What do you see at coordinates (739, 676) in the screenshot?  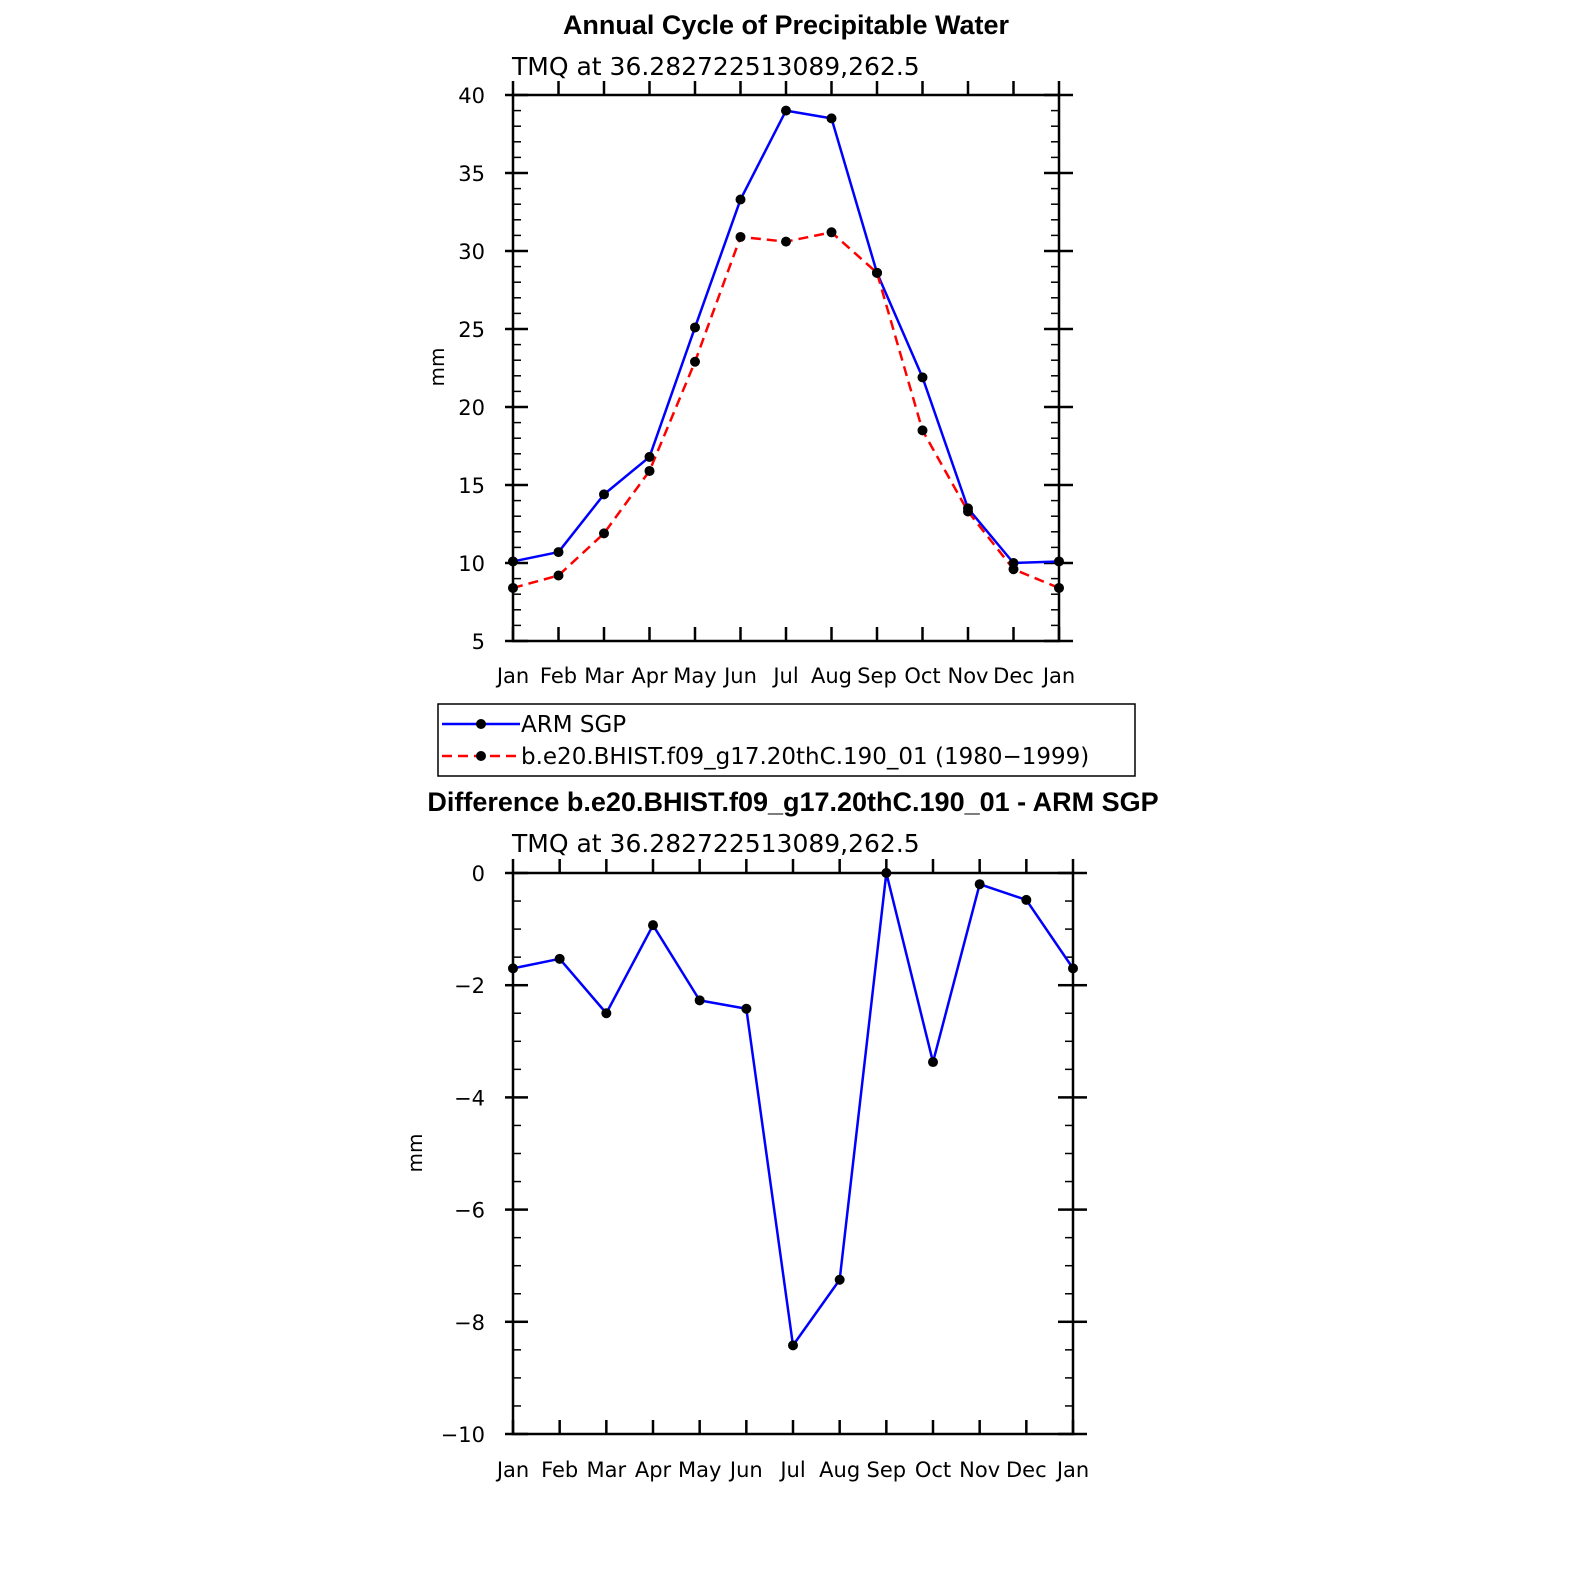 I see `chart1-x-tick-label: Jun` at bounding box center [739, 676].